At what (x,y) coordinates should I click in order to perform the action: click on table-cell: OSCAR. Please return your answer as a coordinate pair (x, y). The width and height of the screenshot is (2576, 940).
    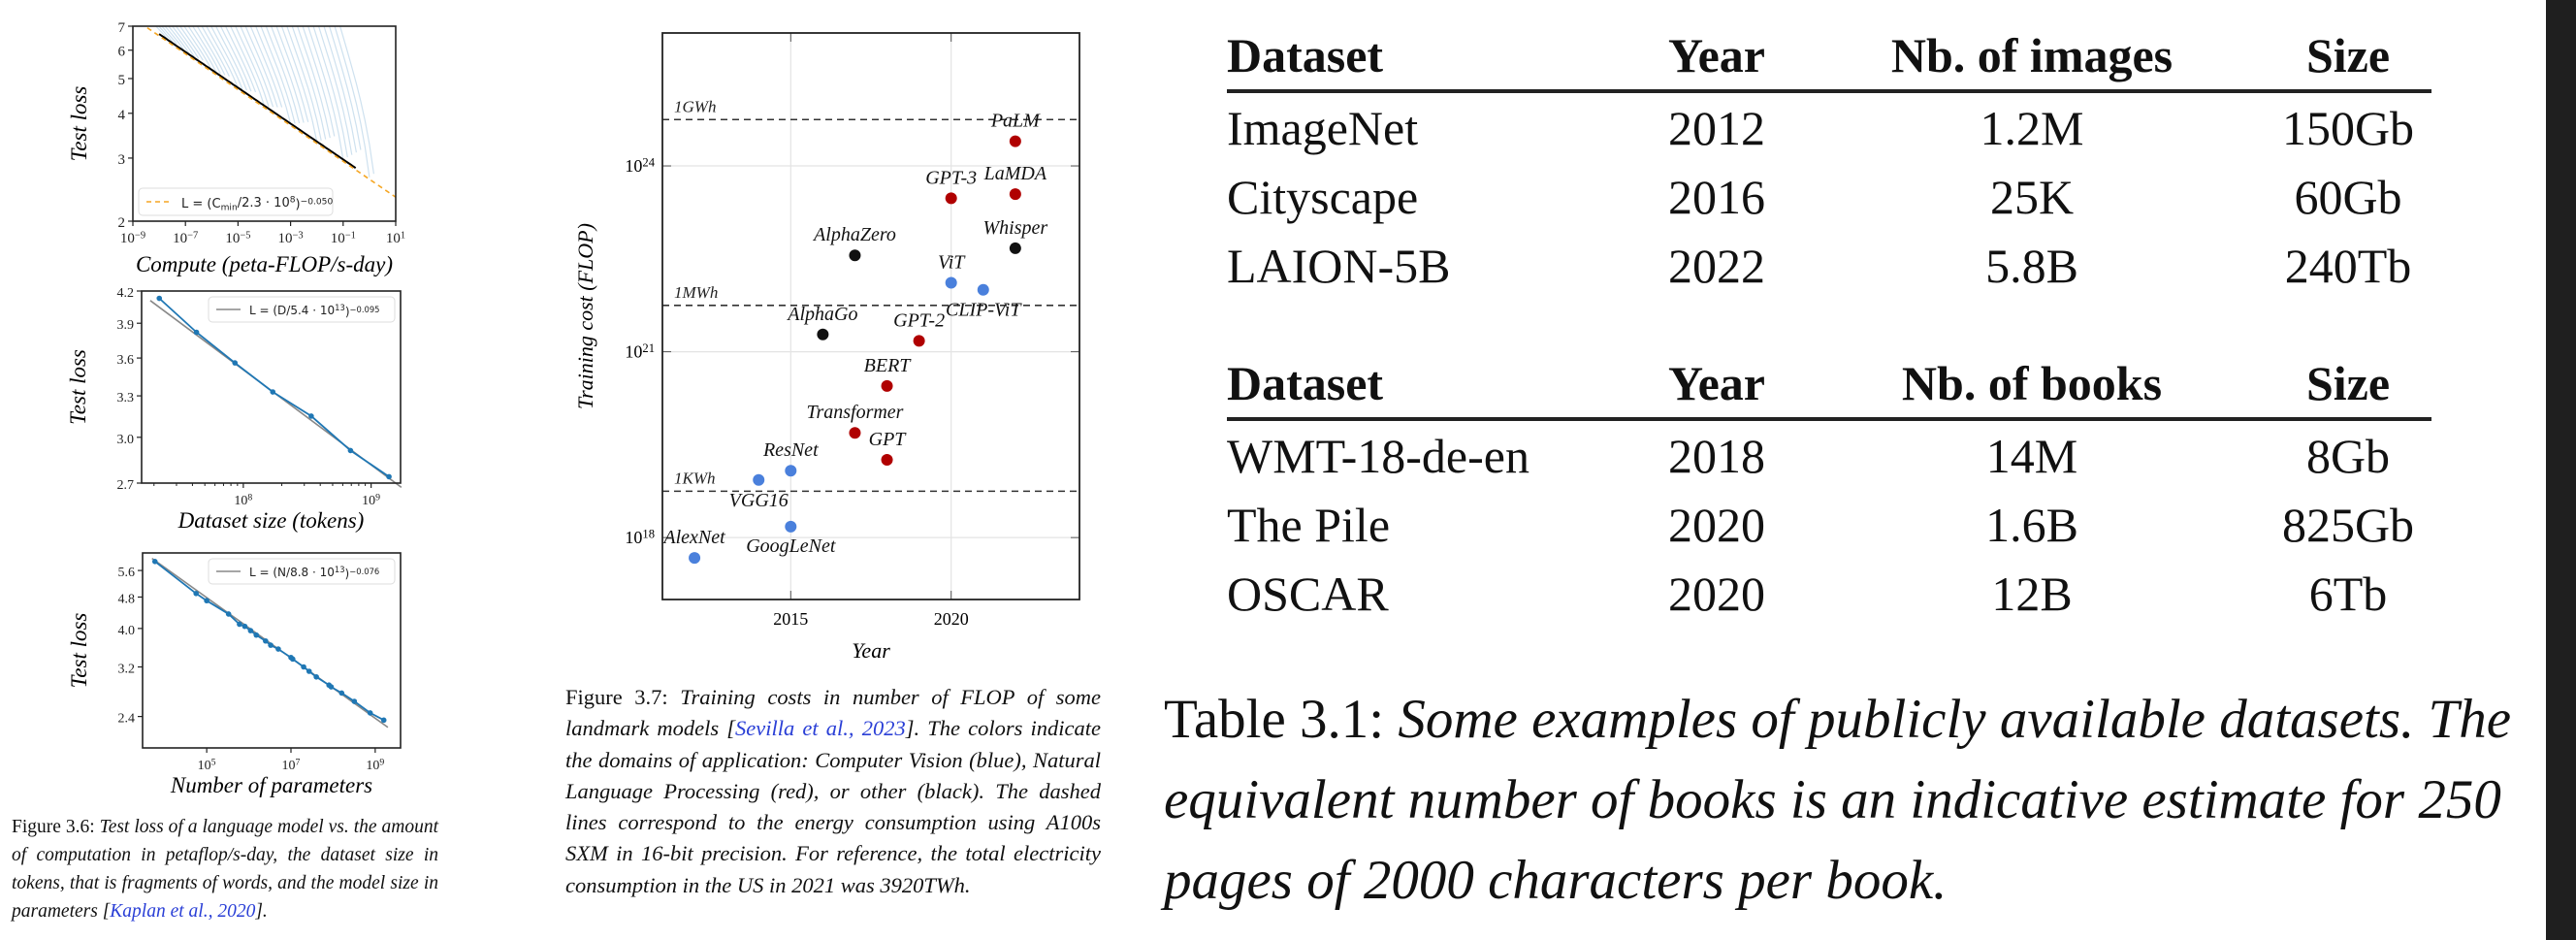
    Looking at the image, I should click on (1308, 593).